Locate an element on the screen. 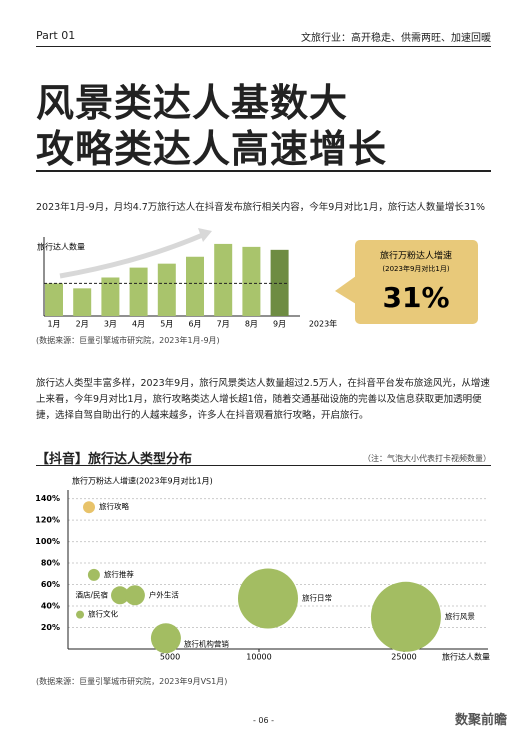 Image resolution: width=527 pixels, height=740 pixels. y-axis-label: 旅行达人数量 is located at coordinates (61, 247).